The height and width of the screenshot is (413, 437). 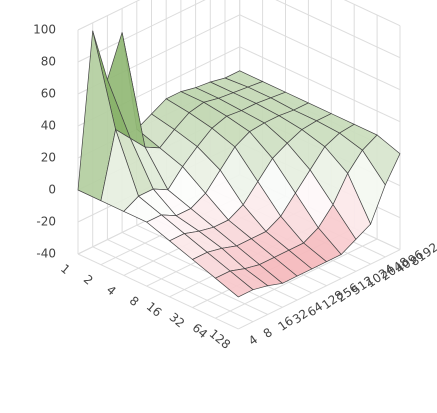 What do you see at coordinates (48, 158) in the screenshot?
I see `z-tick-label: 20` at bounding box center [48, 158].